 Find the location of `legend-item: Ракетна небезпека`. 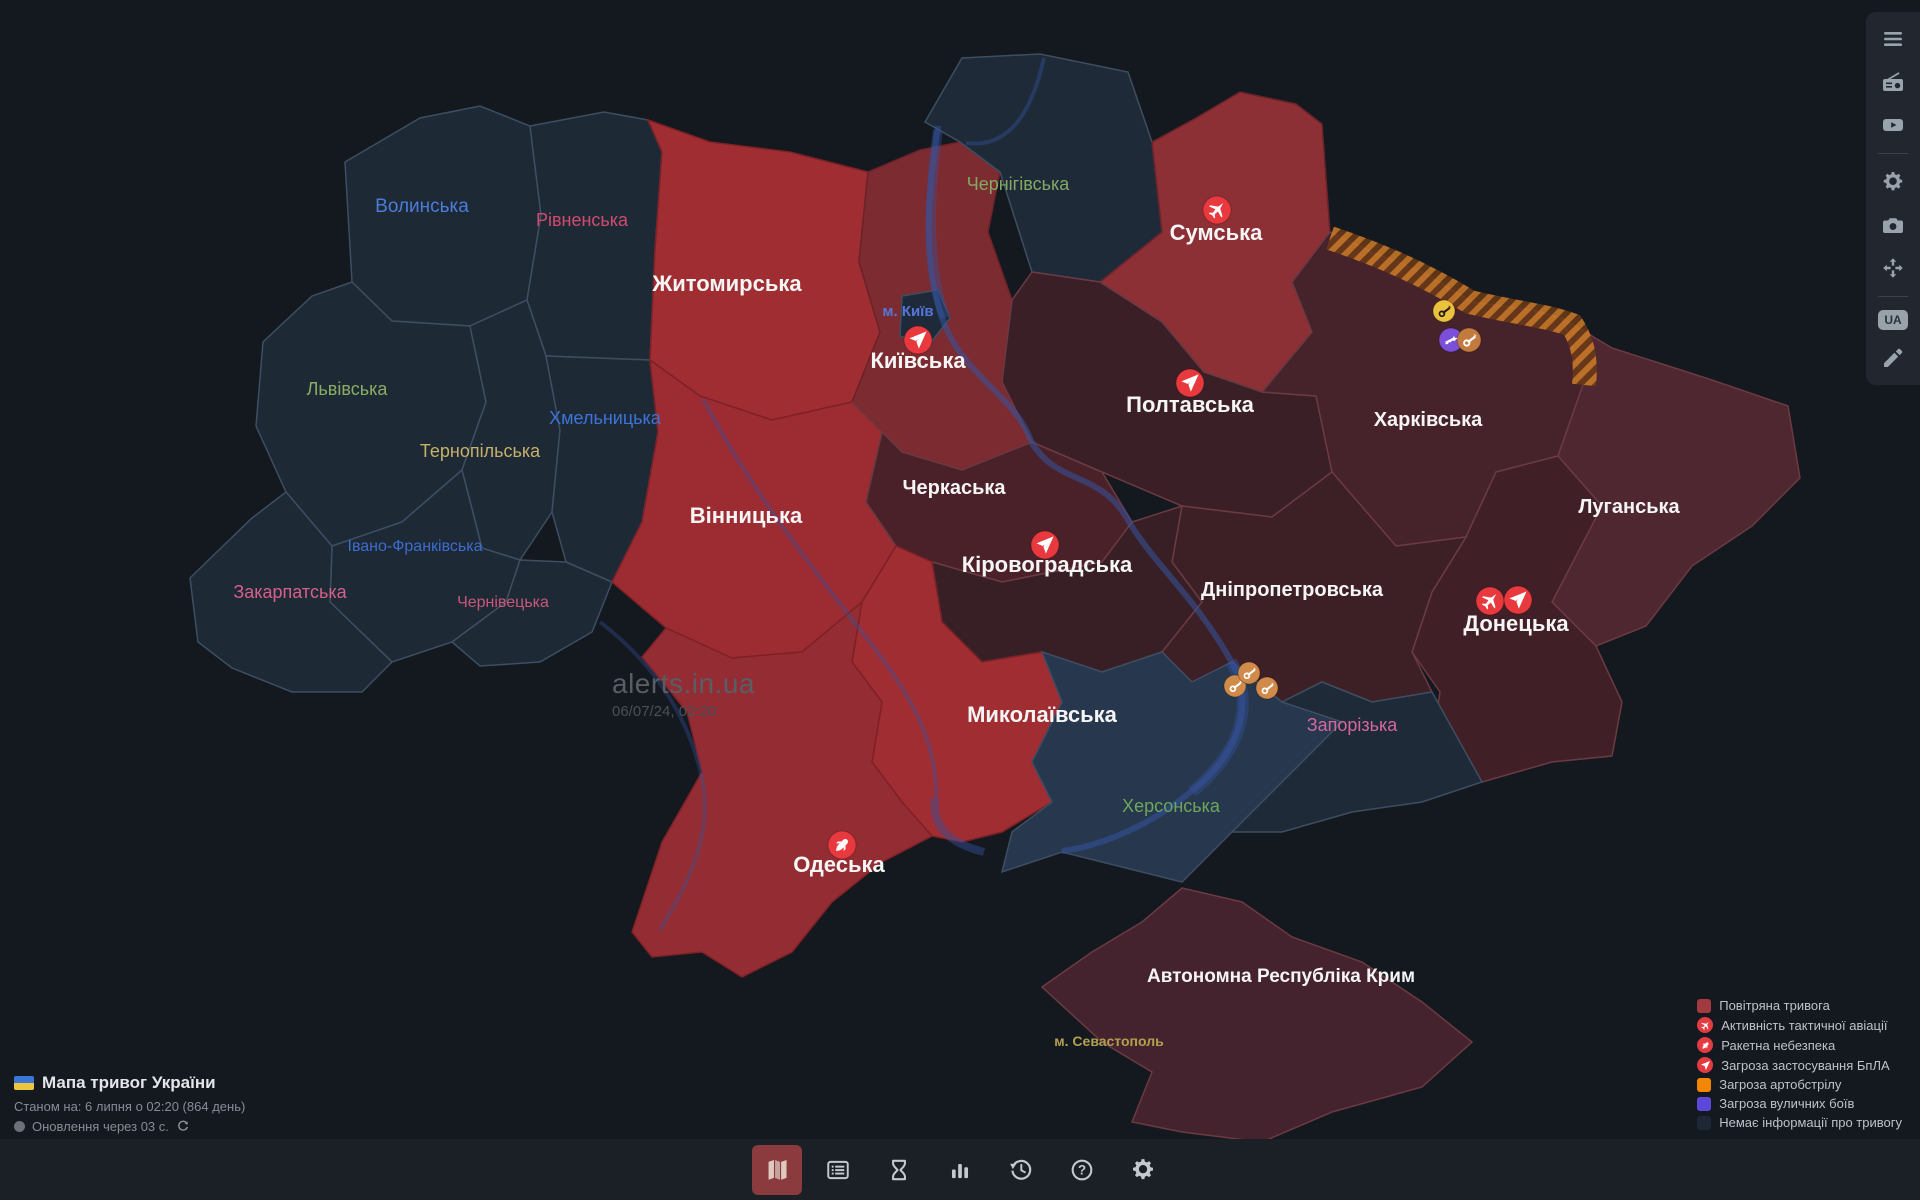

legend-item: Ракетна небезпека is located at coordinates (1799, 1045).